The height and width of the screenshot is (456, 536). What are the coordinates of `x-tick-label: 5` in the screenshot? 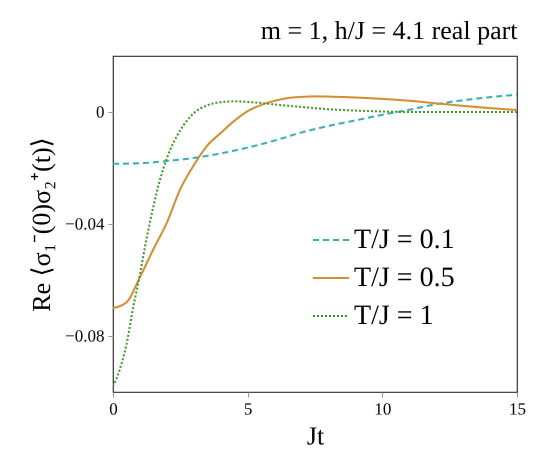 It's located at (248, 409).